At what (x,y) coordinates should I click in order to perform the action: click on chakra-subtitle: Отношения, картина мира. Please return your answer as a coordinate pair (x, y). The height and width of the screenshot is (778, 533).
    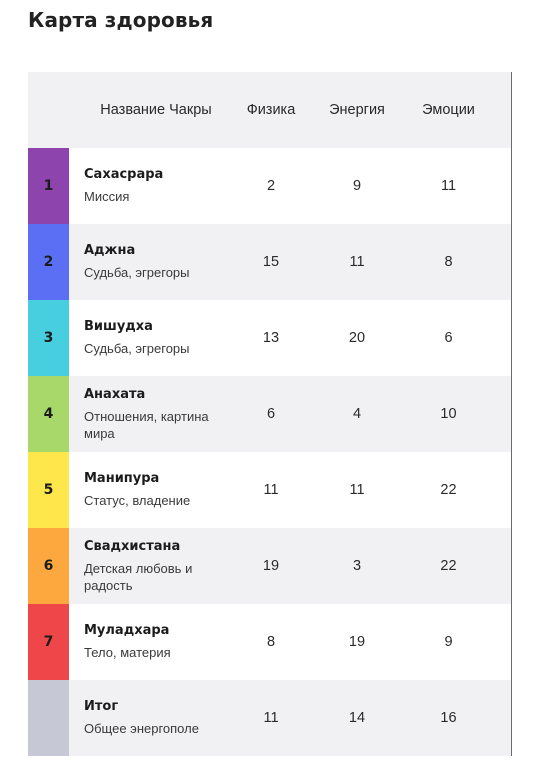
    Looking at the image, I should click on (146, 424).